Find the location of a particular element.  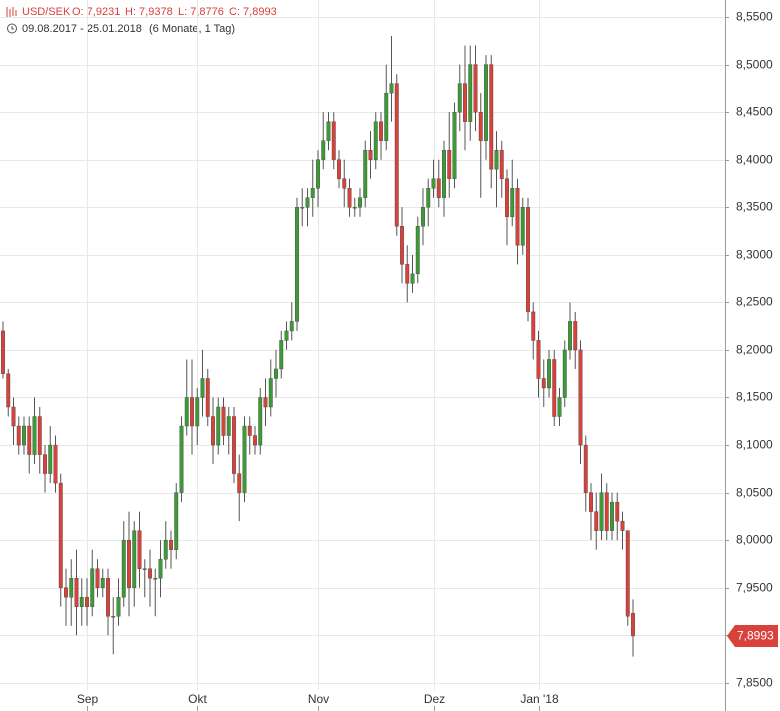

y-tick-label: 8,2000 is located at coordinates (754, 350).